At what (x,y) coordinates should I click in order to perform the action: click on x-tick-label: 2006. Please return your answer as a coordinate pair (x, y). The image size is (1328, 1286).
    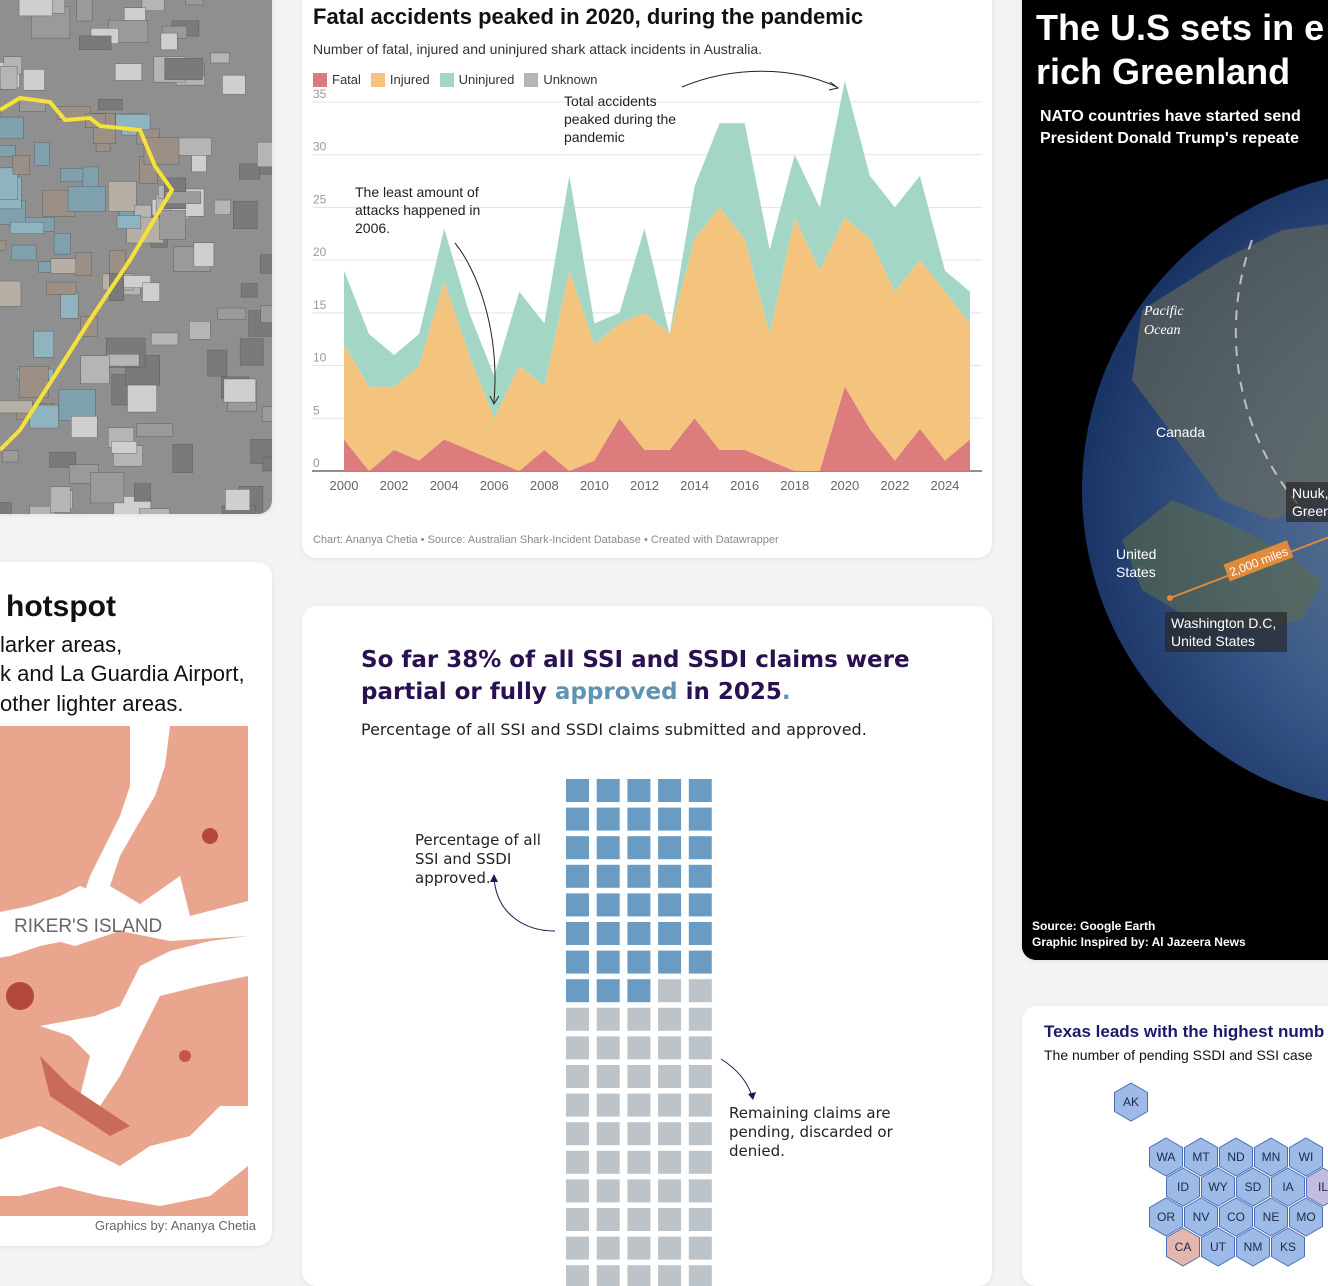
    Looking at the image, I should click on (494, 485).